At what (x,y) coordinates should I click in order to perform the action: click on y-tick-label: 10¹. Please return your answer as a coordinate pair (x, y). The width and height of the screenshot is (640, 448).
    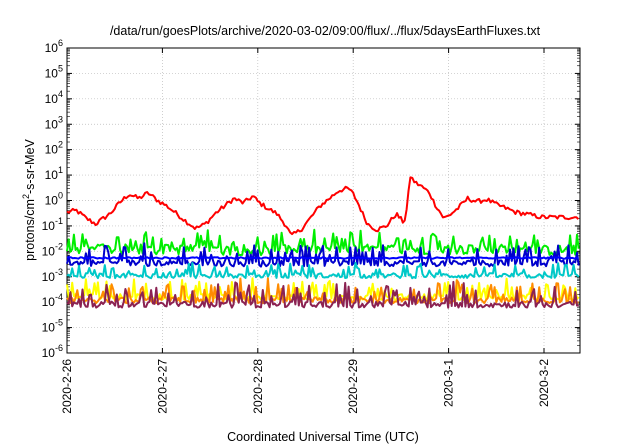
    Looking at the image, I should click on (54, 173).